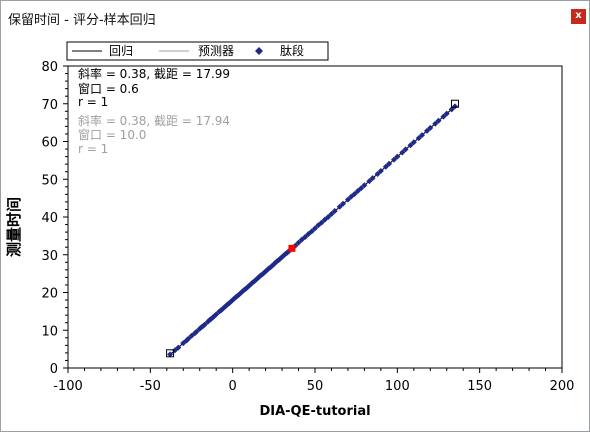  Describe the element at coordinates (108, 89) in the screenshot. I see `primary-window: 窗口 = 0.6` at that location.